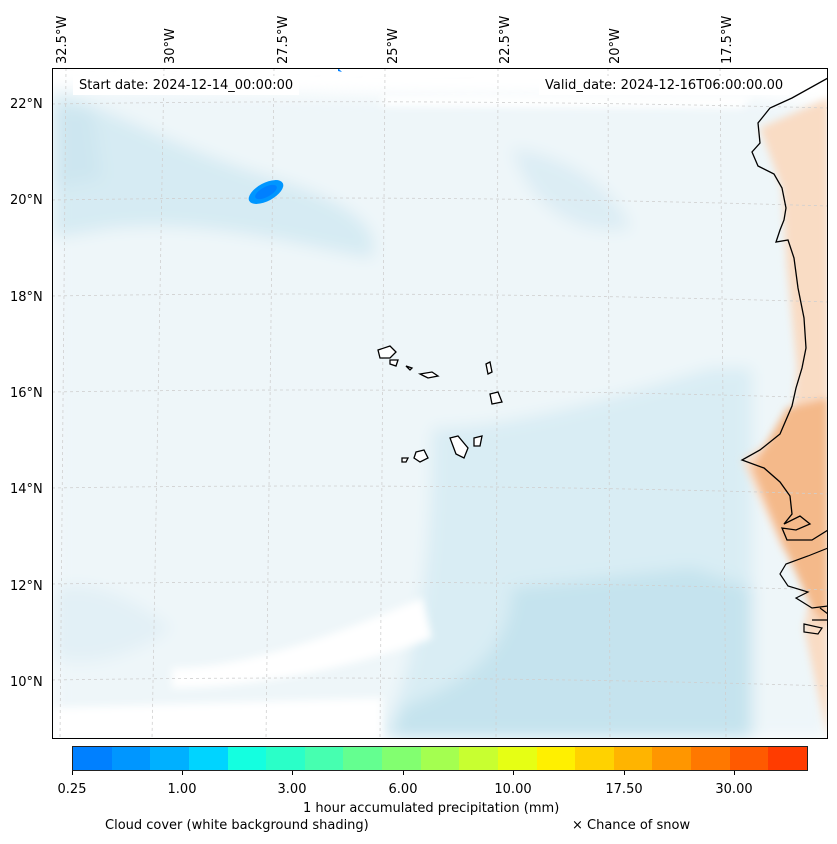  Describe the element at coordinates (26, 297) in the screenshot. I see `lat-label-18n: 18°N` at that location.